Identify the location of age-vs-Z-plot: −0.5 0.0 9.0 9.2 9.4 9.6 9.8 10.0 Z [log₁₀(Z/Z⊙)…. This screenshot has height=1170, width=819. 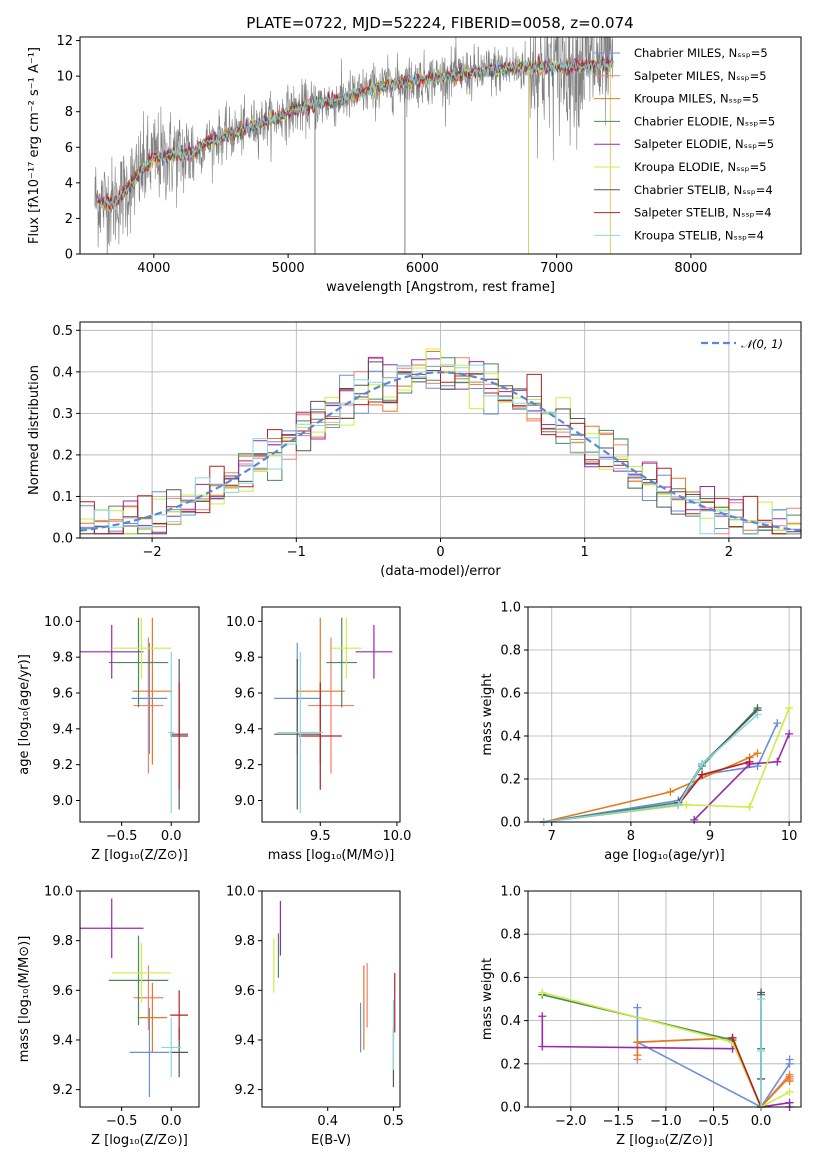
(108, 734).